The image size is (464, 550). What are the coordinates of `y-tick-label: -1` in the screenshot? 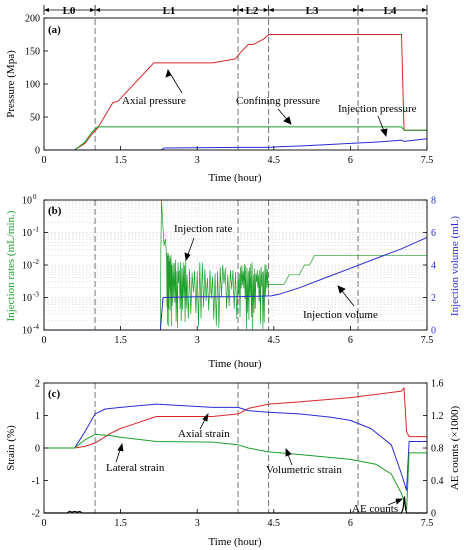 It's located at (36, 481).